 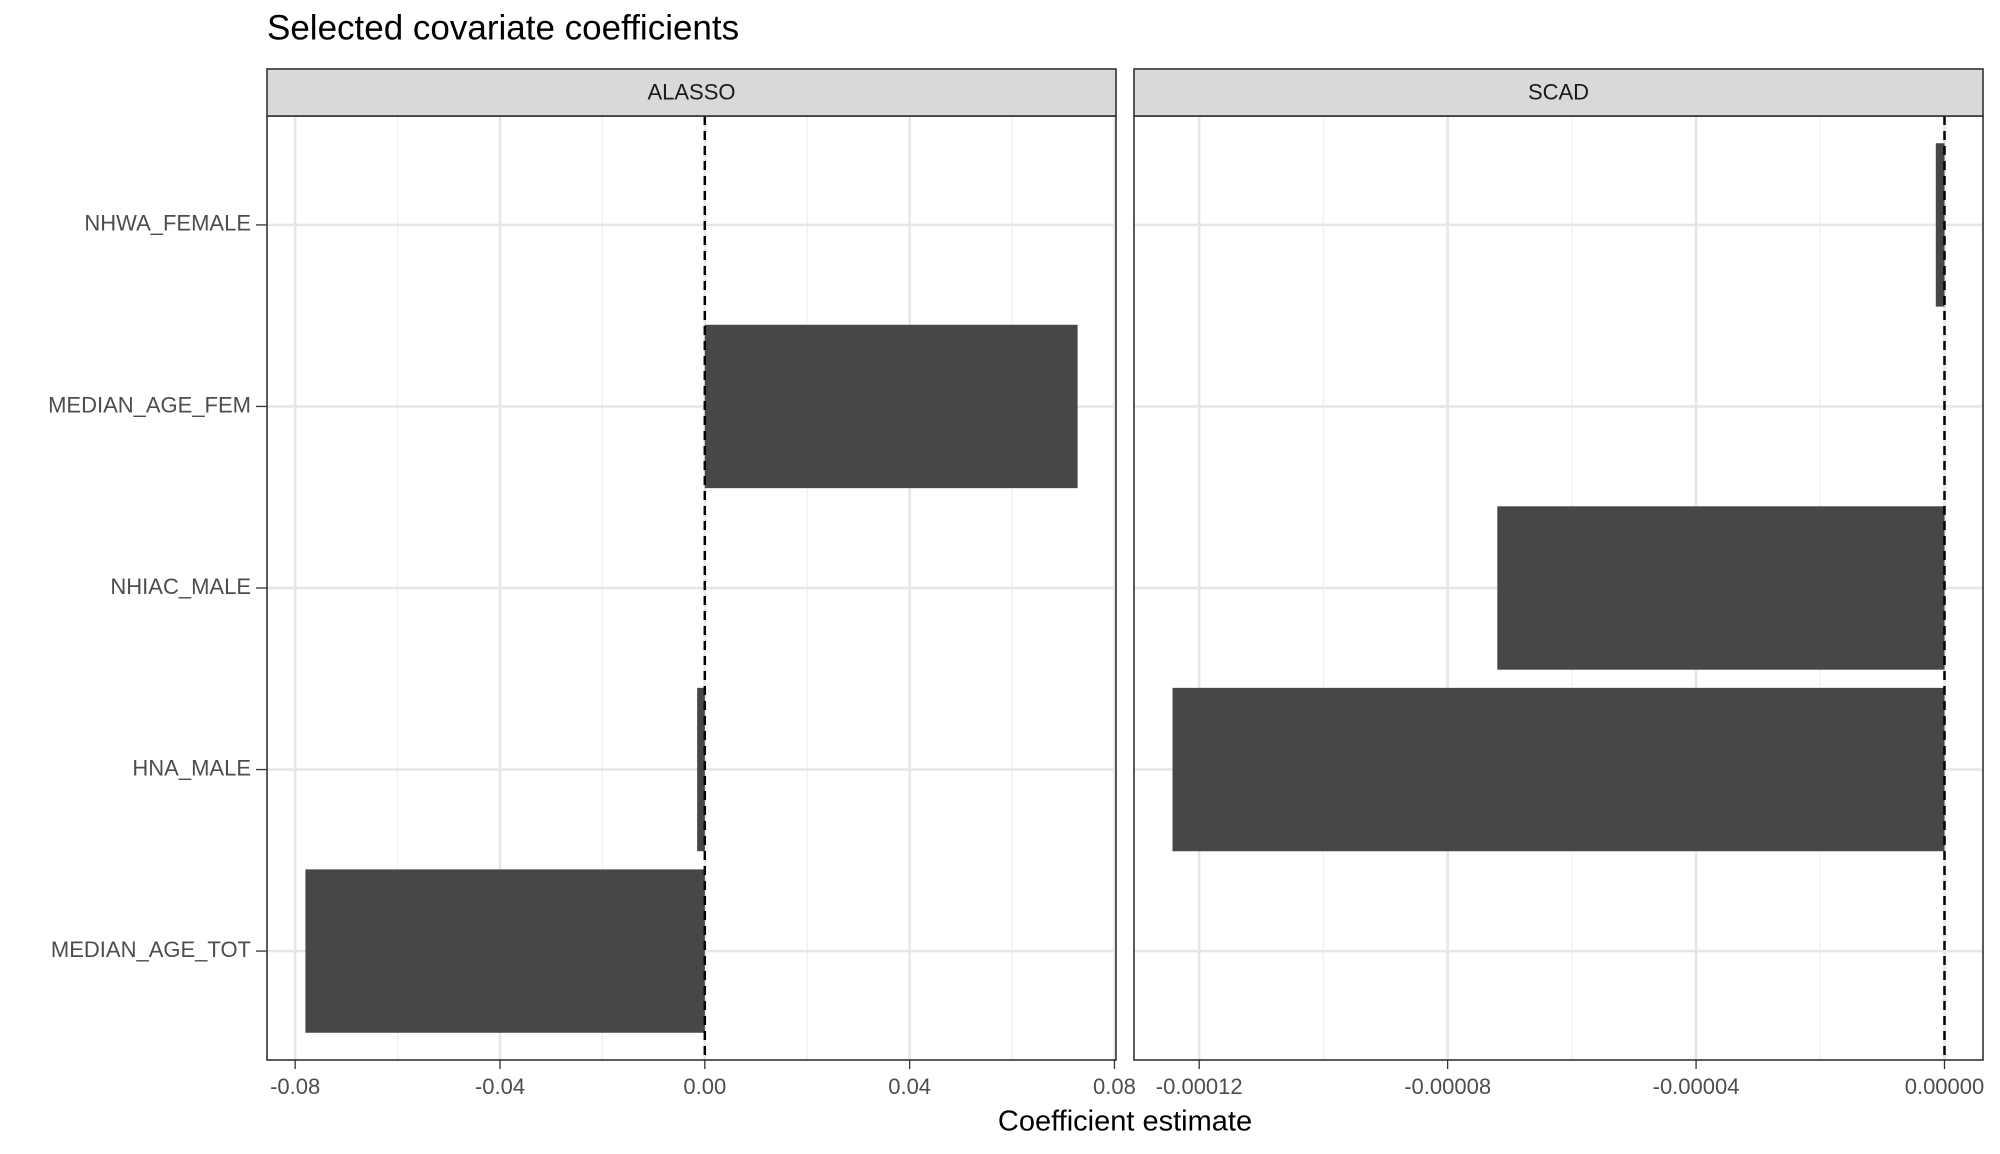 What do you see at coordinates (909, 1086) in the screenshot?
I see `x-tick-label: 0.04` at bounding box center [909, 1086].